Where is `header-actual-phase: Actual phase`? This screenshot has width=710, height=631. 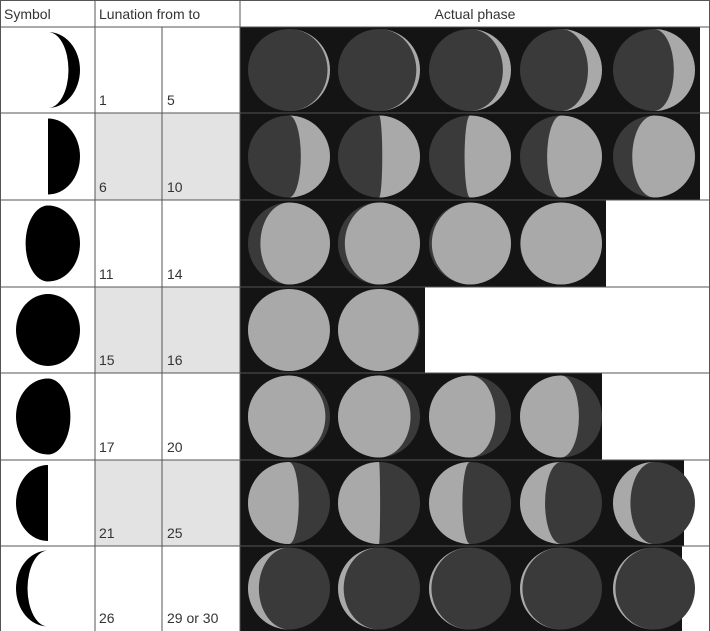 header-actual-phase: Actual phase is located at coordinates (475, 14).